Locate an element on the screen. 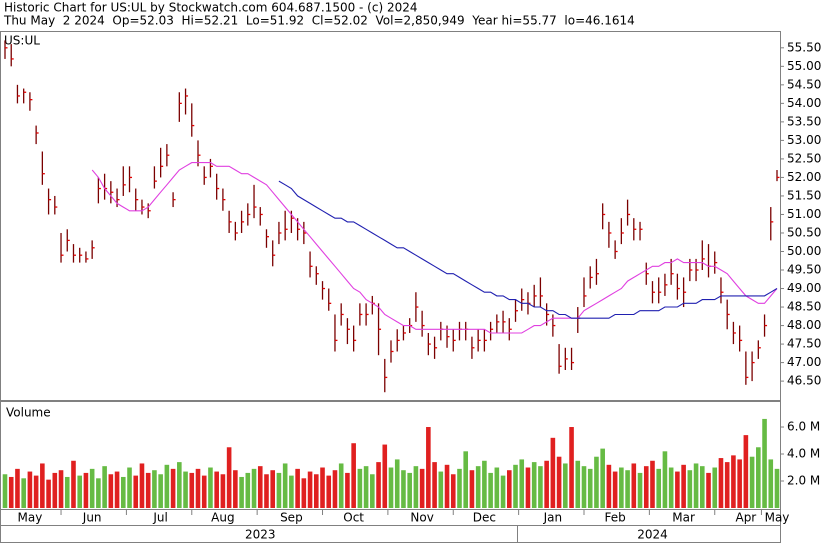  y-tick-label: 55.00 is located at coordinates (804, 66).